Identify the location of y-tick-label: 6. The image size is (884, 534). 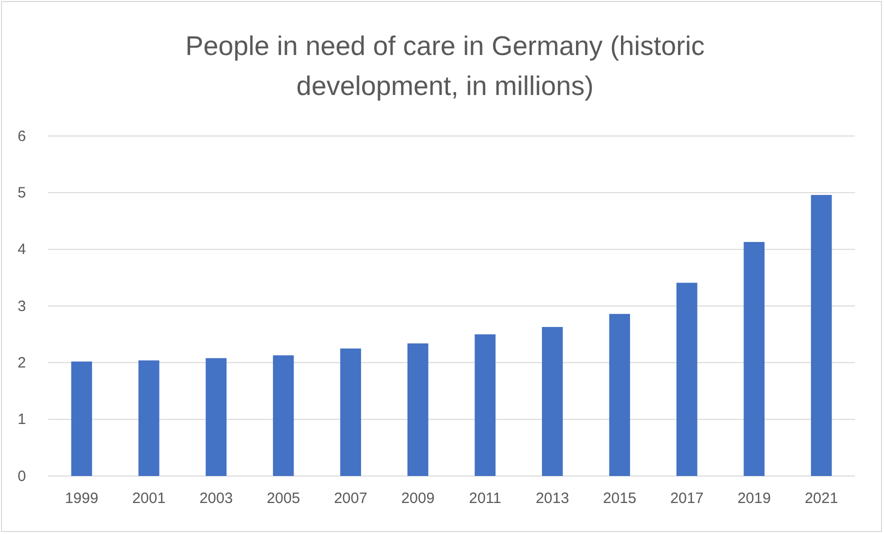
(22, 136).